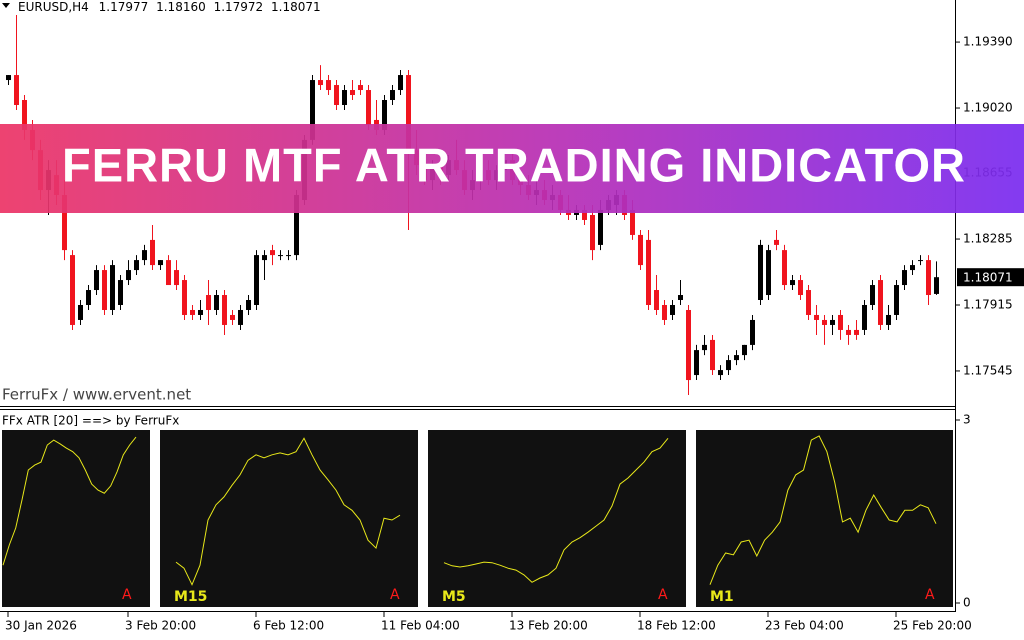 The height and width of the screenshot is (640, 1024). What do you see at coordinates (988, 239) in the screenshot?
I see `y-tick-label: 1.18285` at bounding box center [988, 239].